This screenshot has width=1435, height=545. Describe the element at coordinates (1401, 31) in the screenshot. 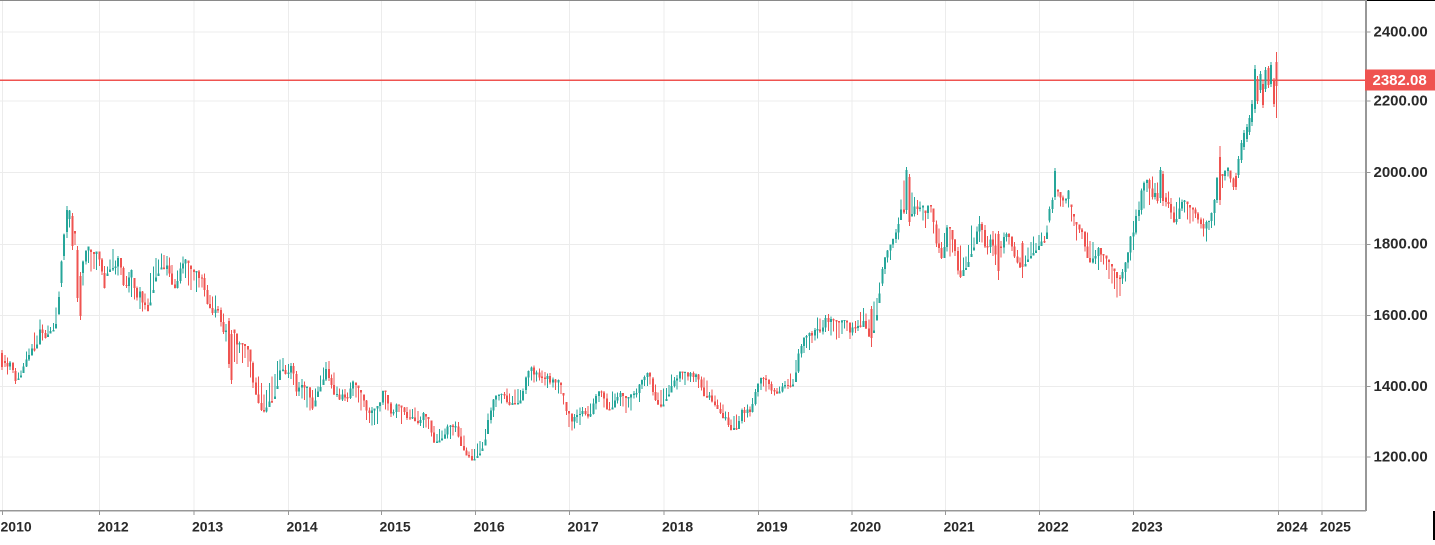

I see `svg-text: 2400.00` at that location.